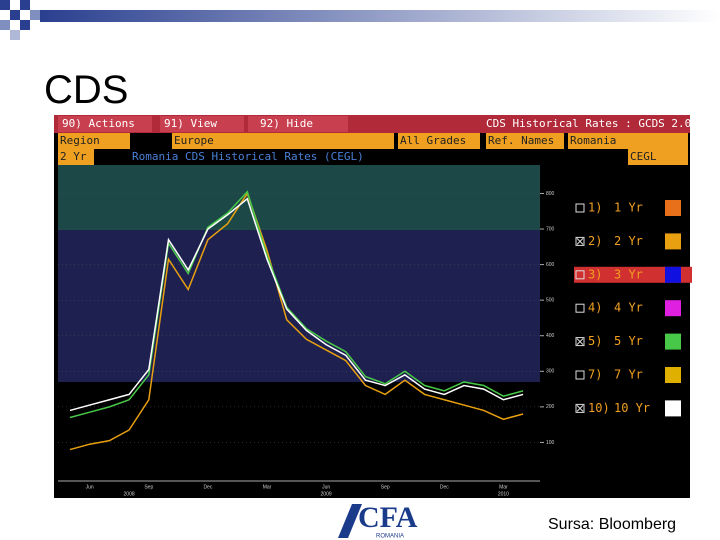  Describe the element at coordinates (550, 336) in the screenshot. I see `y-tick-label: 400` at that location.